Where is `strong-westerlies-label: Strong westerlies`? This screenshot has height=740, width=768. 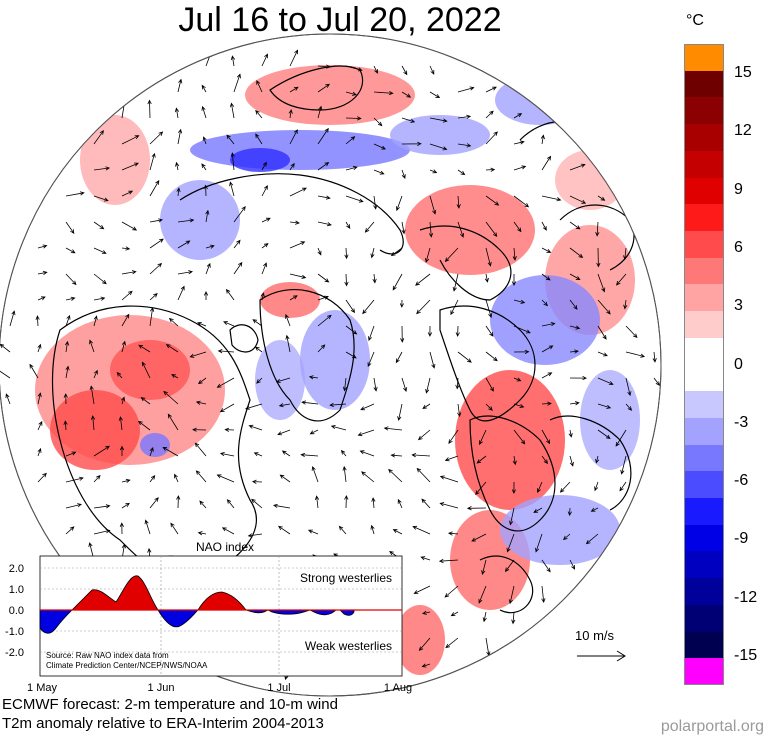
strong-westerlies-label: Strong westerlies is located at coordinates (346, 578).